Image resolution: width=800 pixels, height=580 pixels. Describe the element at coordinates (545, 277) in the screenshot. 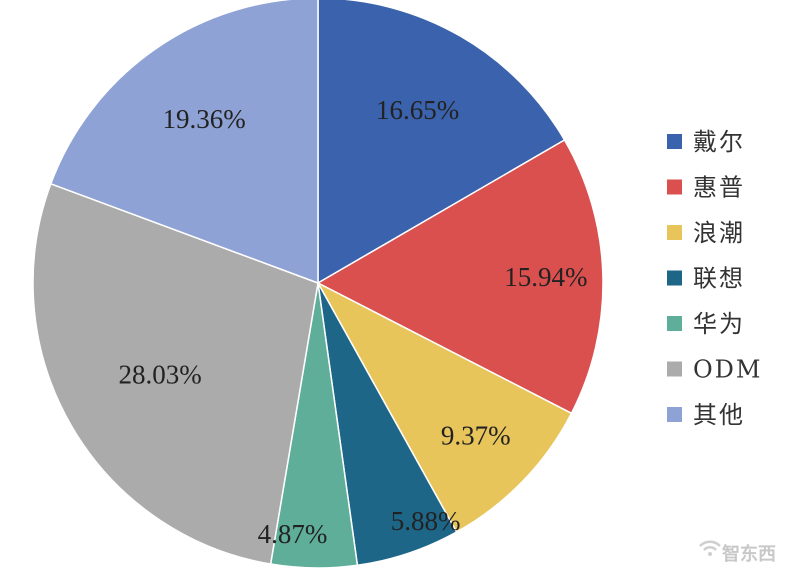

I see `slice-label-2: 15.94%` at that location.